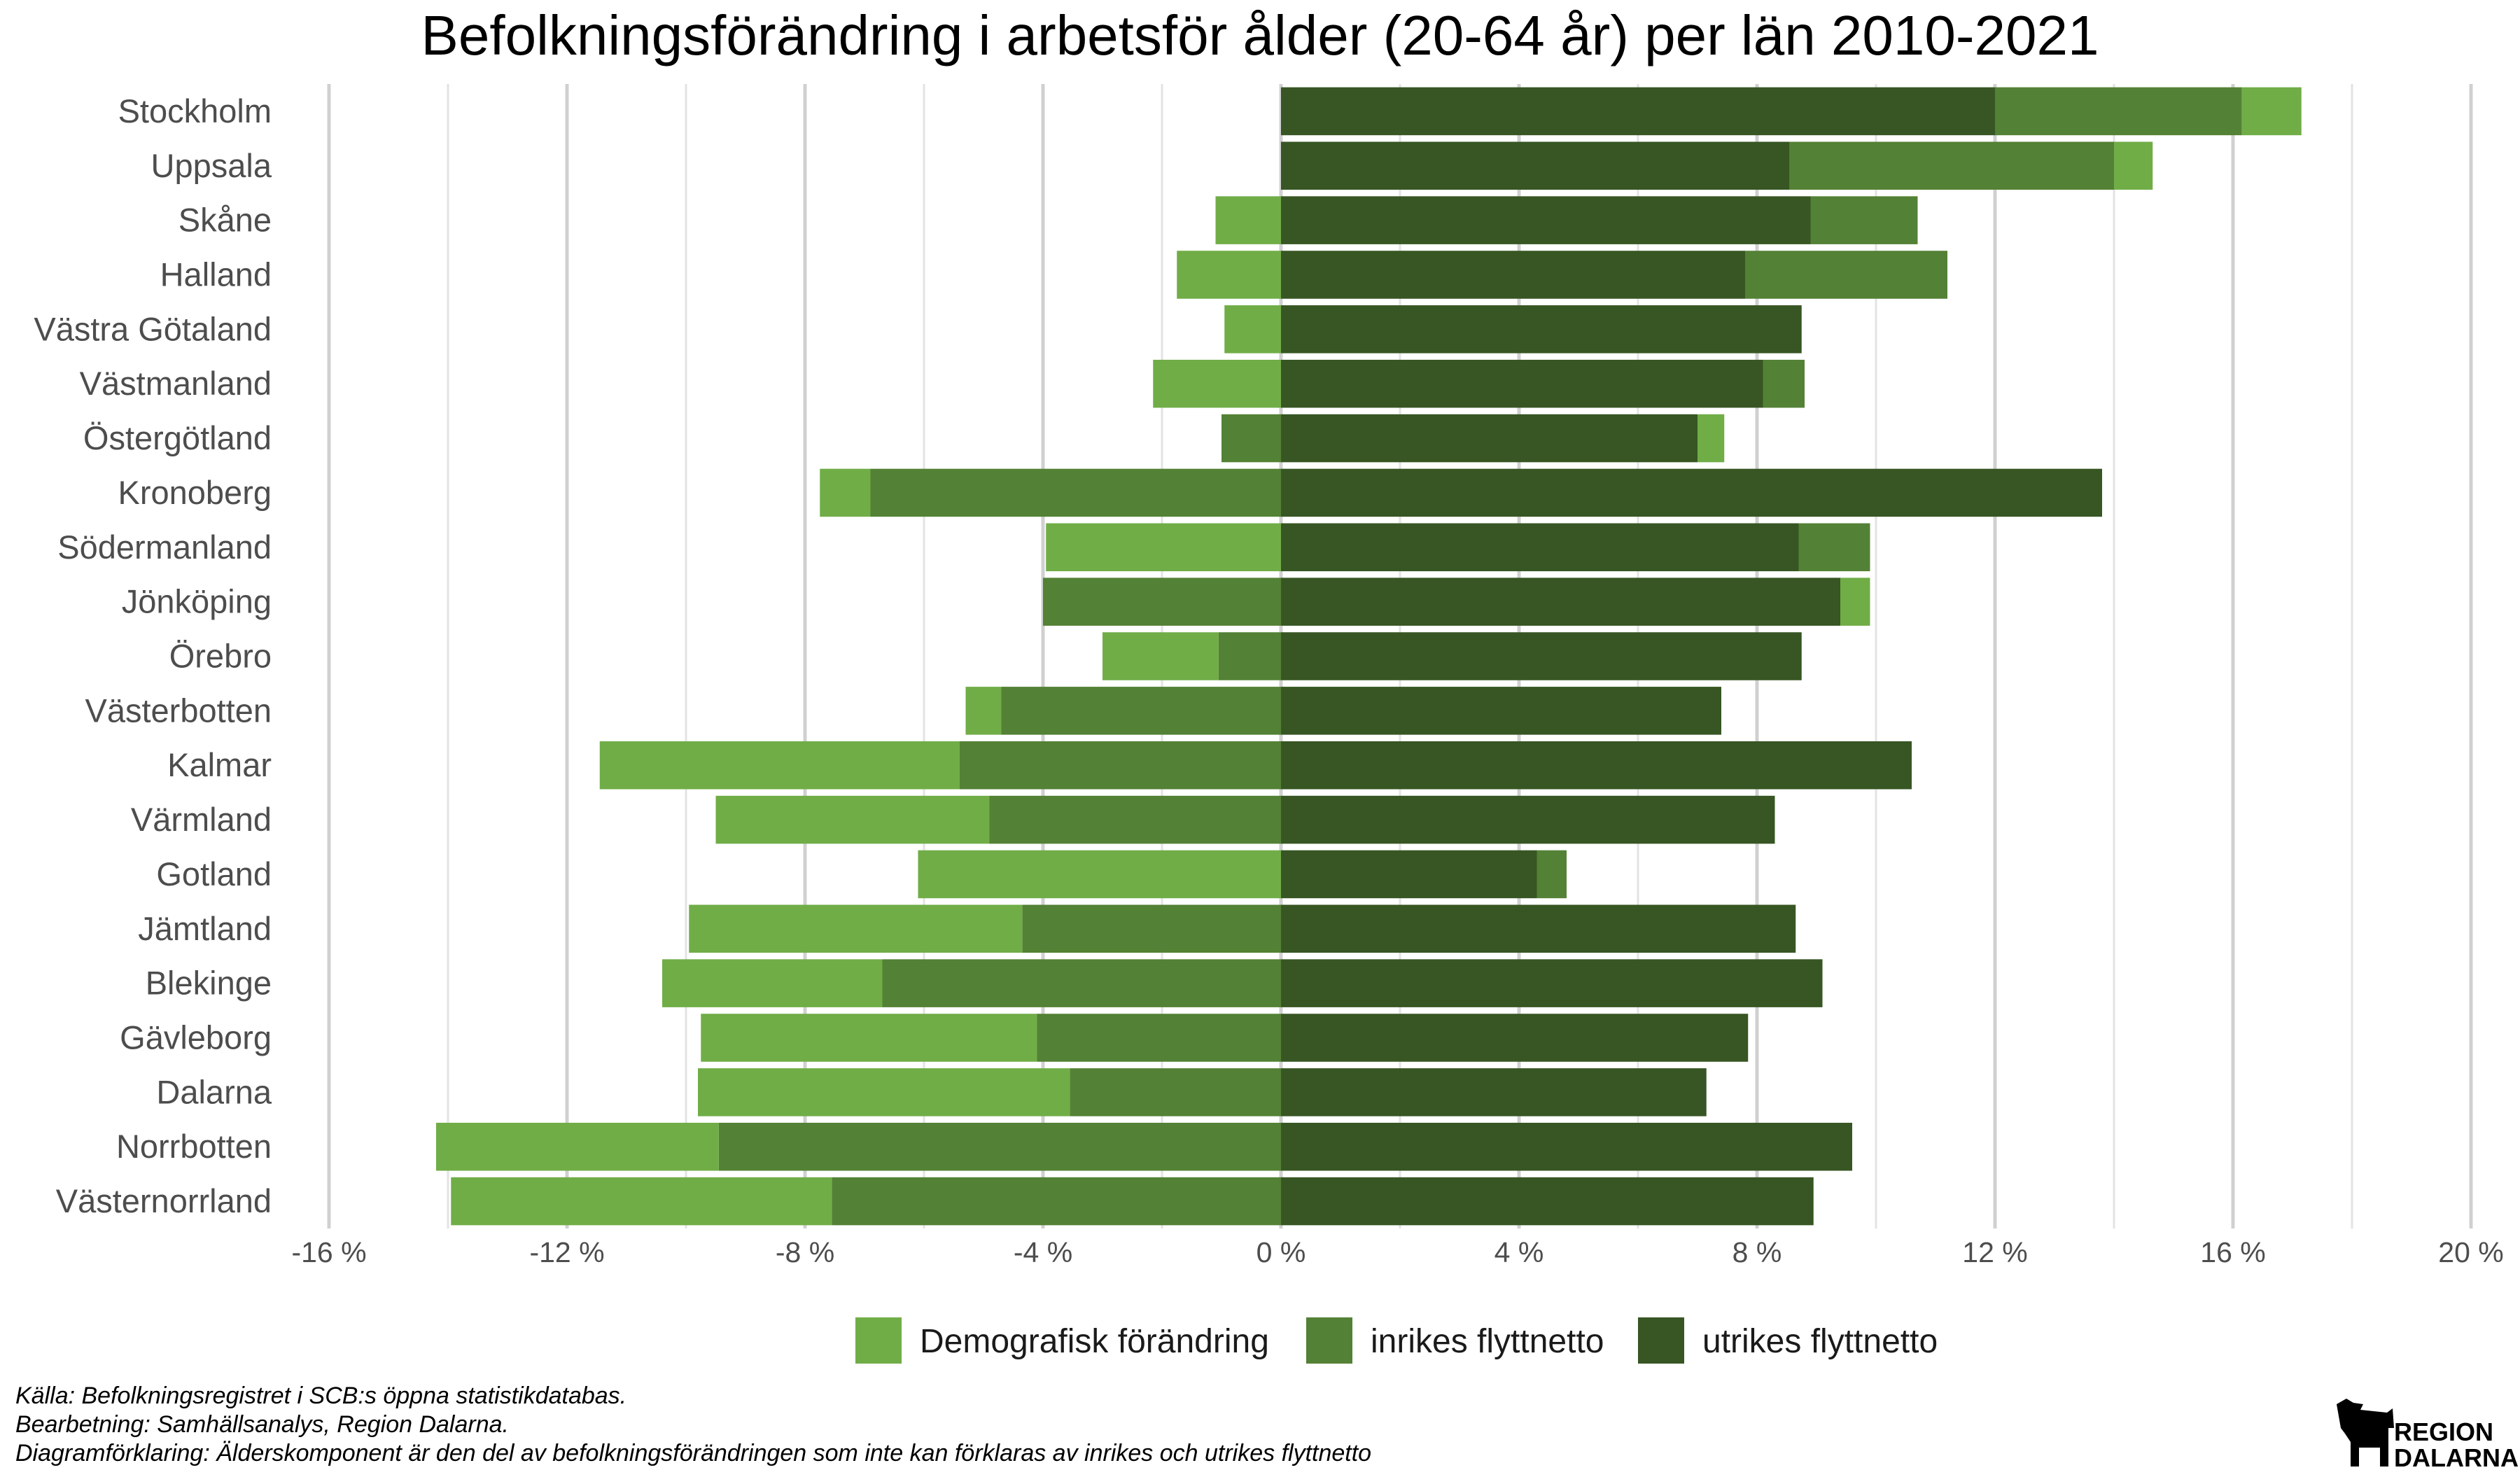 Image resolution: width=2520 pixels, height=1470 pixels. Describe the element at coordinates (1538, 928) in the screenshot. I see `bar-jamtland-utrikes-flyttnetto` at that location.